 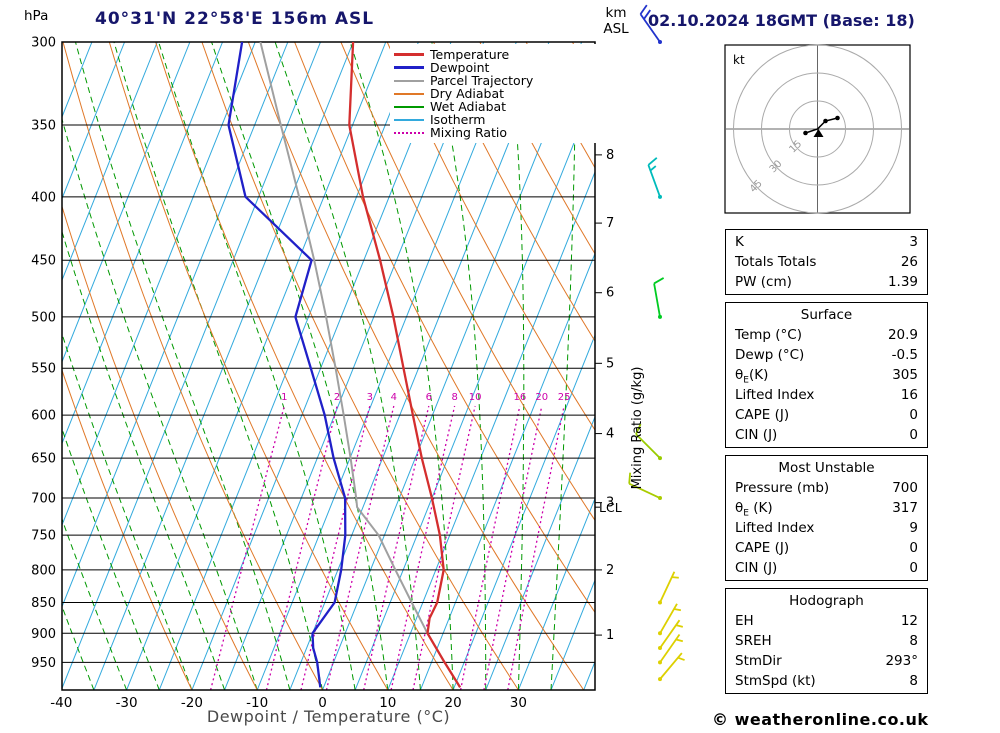 What do you see at coordinates (826, 282) in the screenshot?
I see `stat-row: PW (cm) 1.39` at bounding box center [826, 282].